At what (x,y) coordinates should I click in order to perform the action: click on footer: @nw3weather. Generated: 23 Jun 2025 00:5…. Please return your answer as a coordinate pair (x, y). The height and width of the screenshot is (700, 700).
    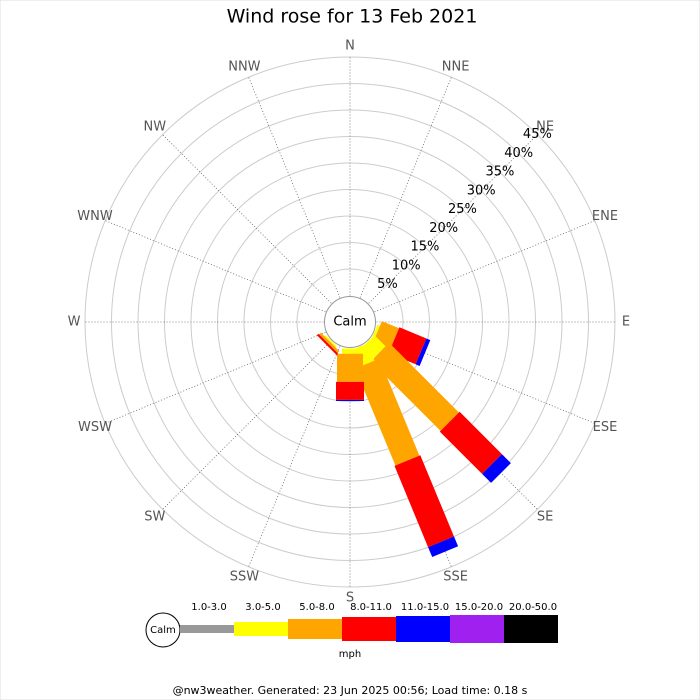
    Looking at the image, I should click on (350, 690).